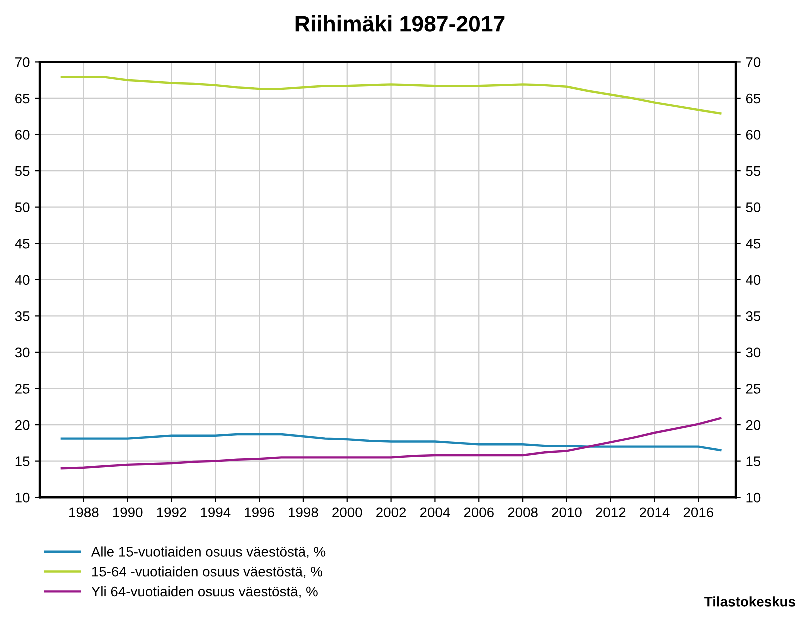 Image resolution: width=800 pixels, height=622 pixels. Describe the element at coordinates (435, 513) in the screenshot. I see `x-tick-label: 2004` at that location.